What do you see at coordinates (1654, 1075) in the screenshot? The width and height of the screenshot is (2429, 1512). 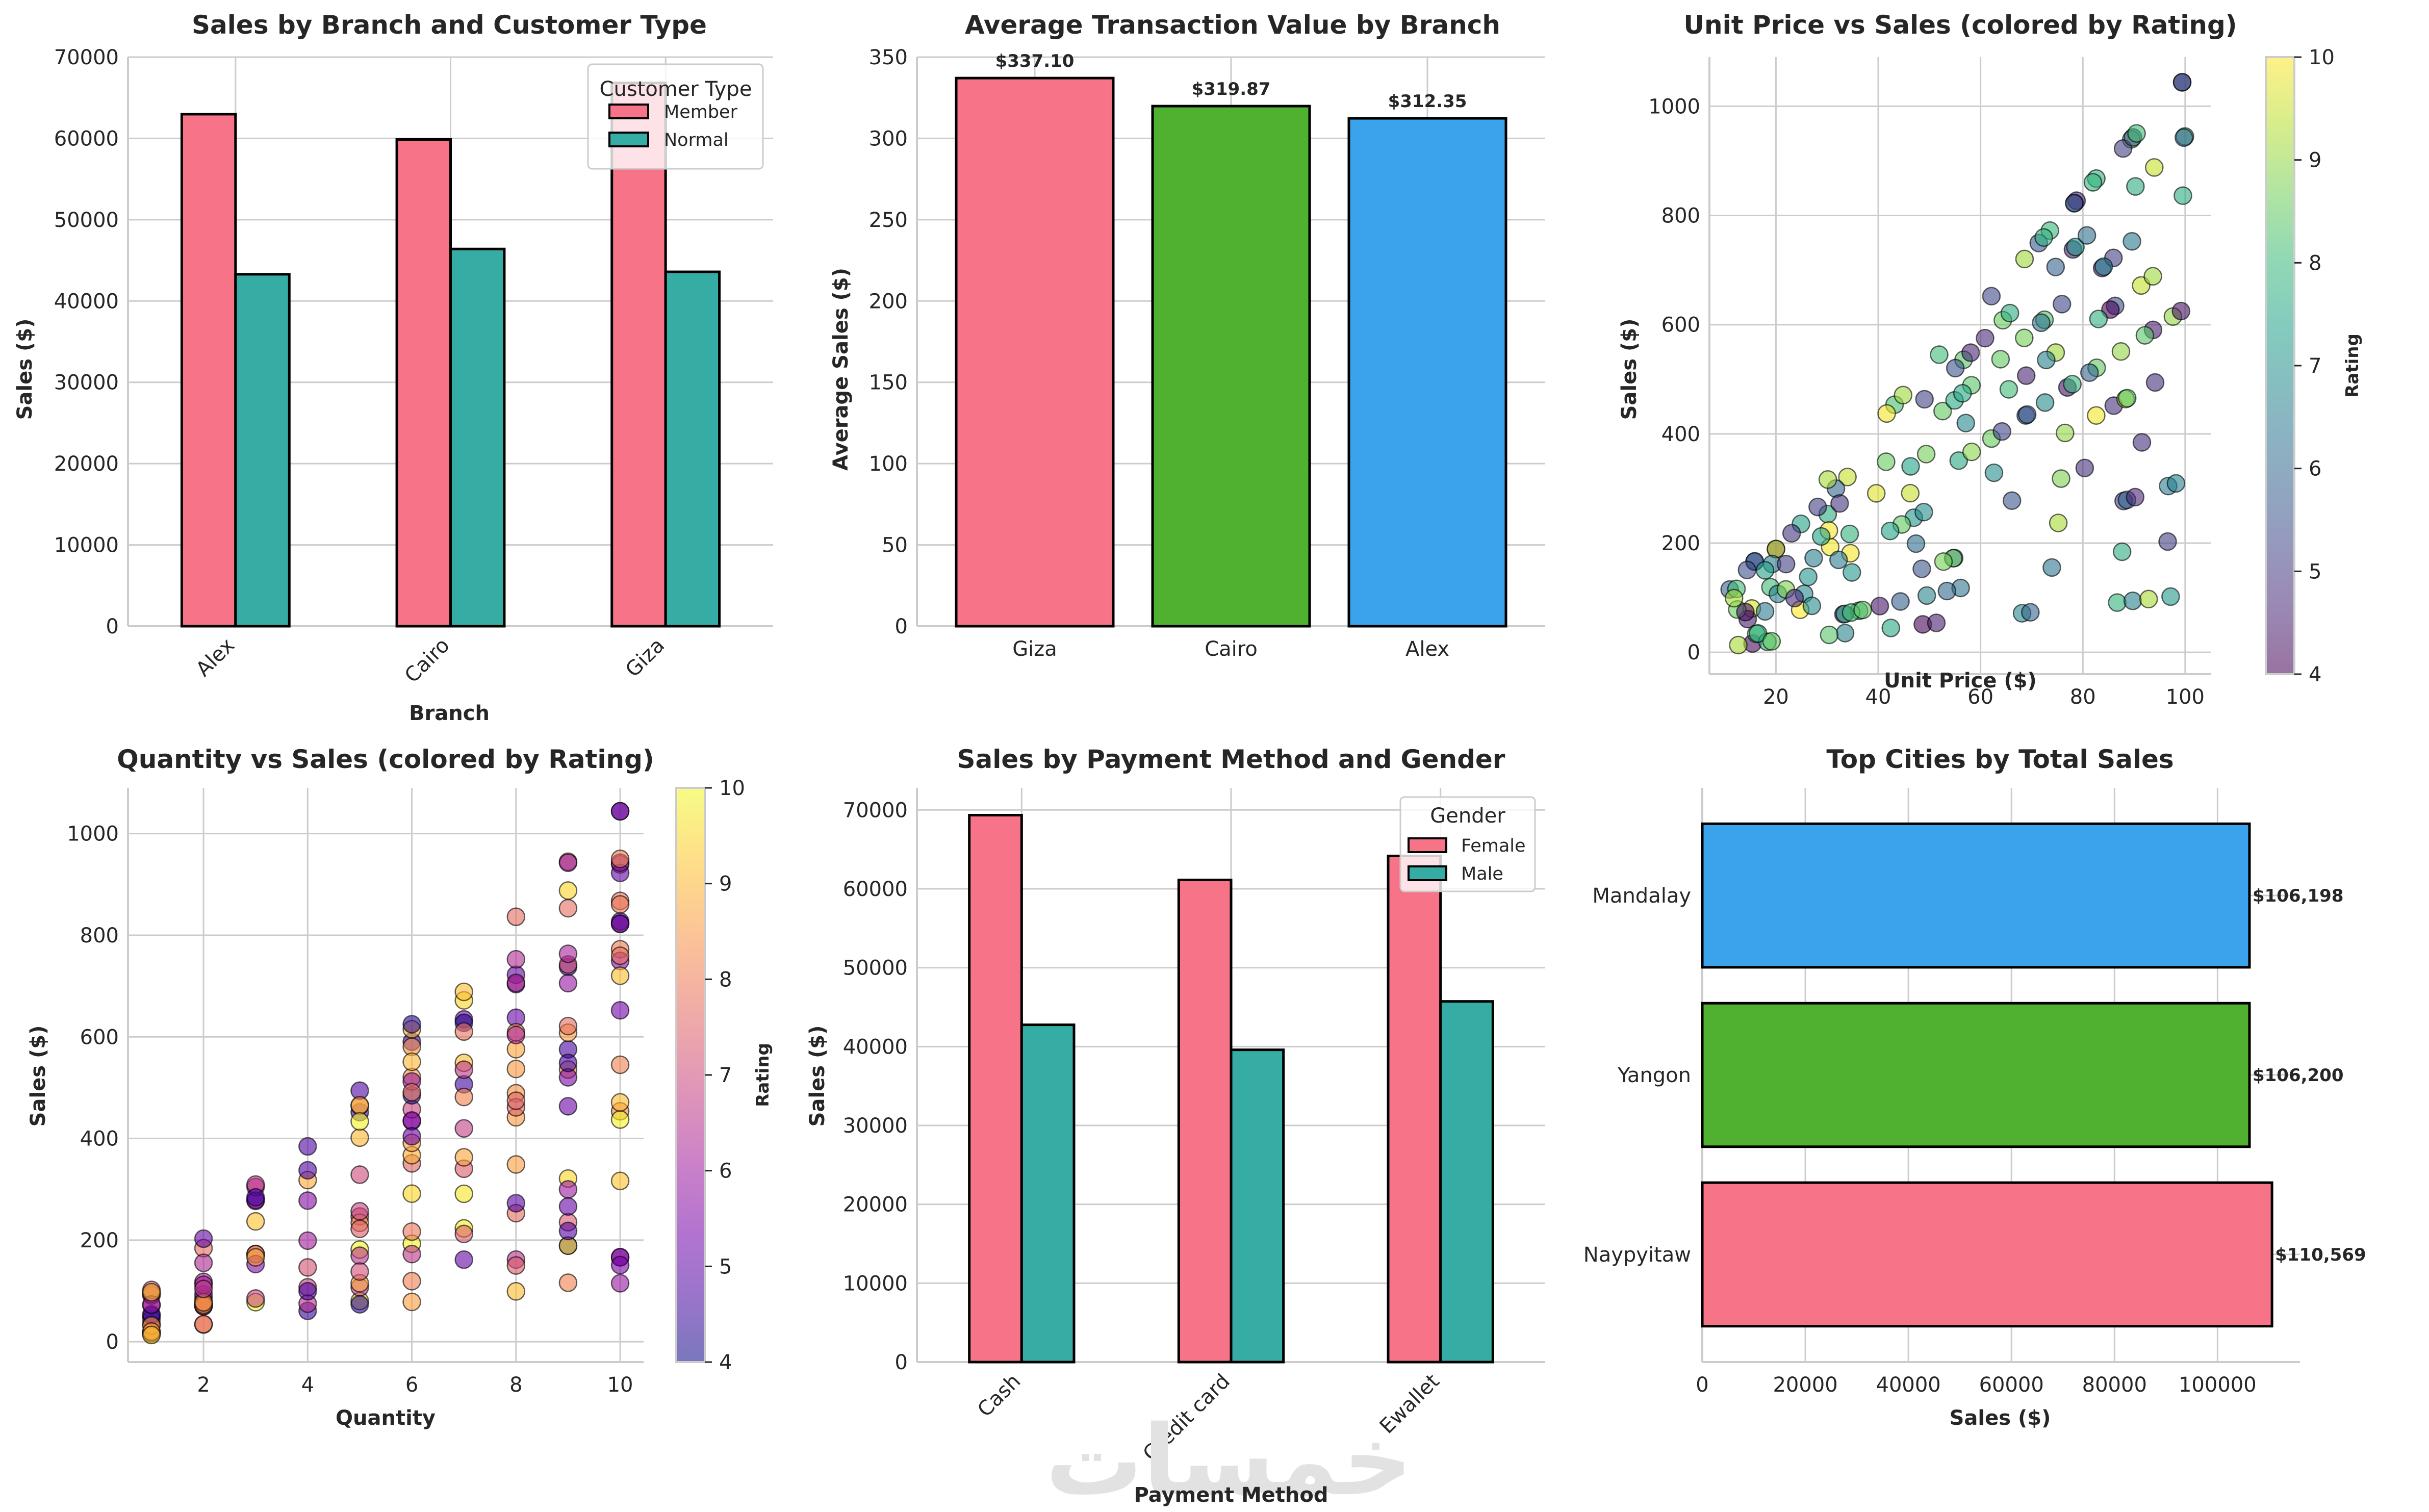 I see `y-tick-label: Yangon` at bounding box center [1654, 1075].